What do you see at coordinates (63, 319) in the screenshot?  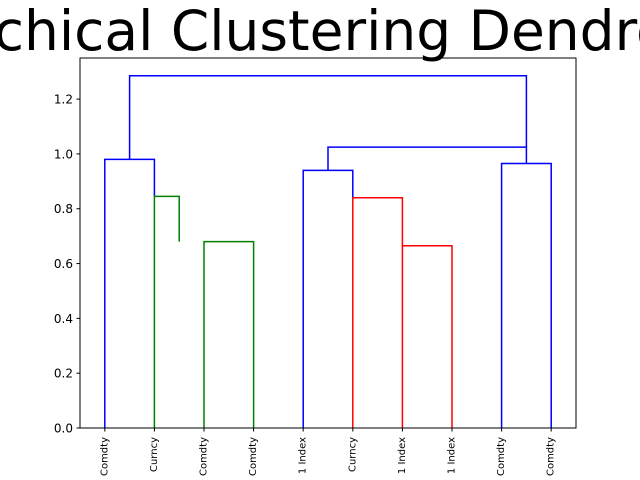 I see `y-tick-label-2: 0.4` at bounding box center [63, 319].